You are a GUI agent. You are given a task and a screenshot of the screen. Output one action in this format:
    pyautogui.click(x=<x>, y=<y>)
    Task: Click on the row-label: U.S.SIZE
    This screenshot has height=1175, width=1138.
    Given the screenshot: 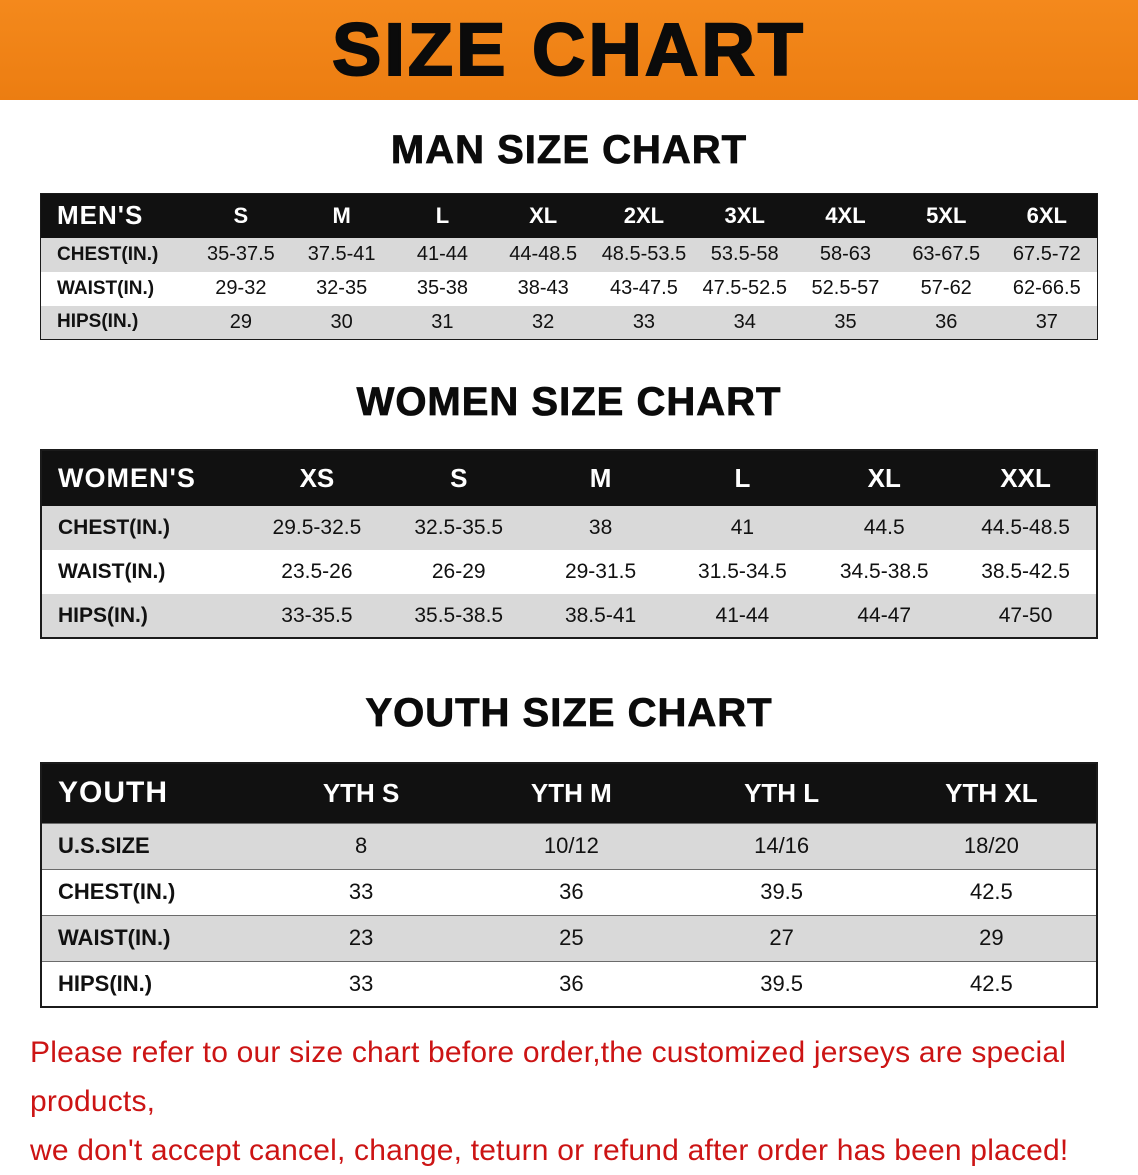 What is the action you would take?
    pyautogui.click(x=104, y=845)
    